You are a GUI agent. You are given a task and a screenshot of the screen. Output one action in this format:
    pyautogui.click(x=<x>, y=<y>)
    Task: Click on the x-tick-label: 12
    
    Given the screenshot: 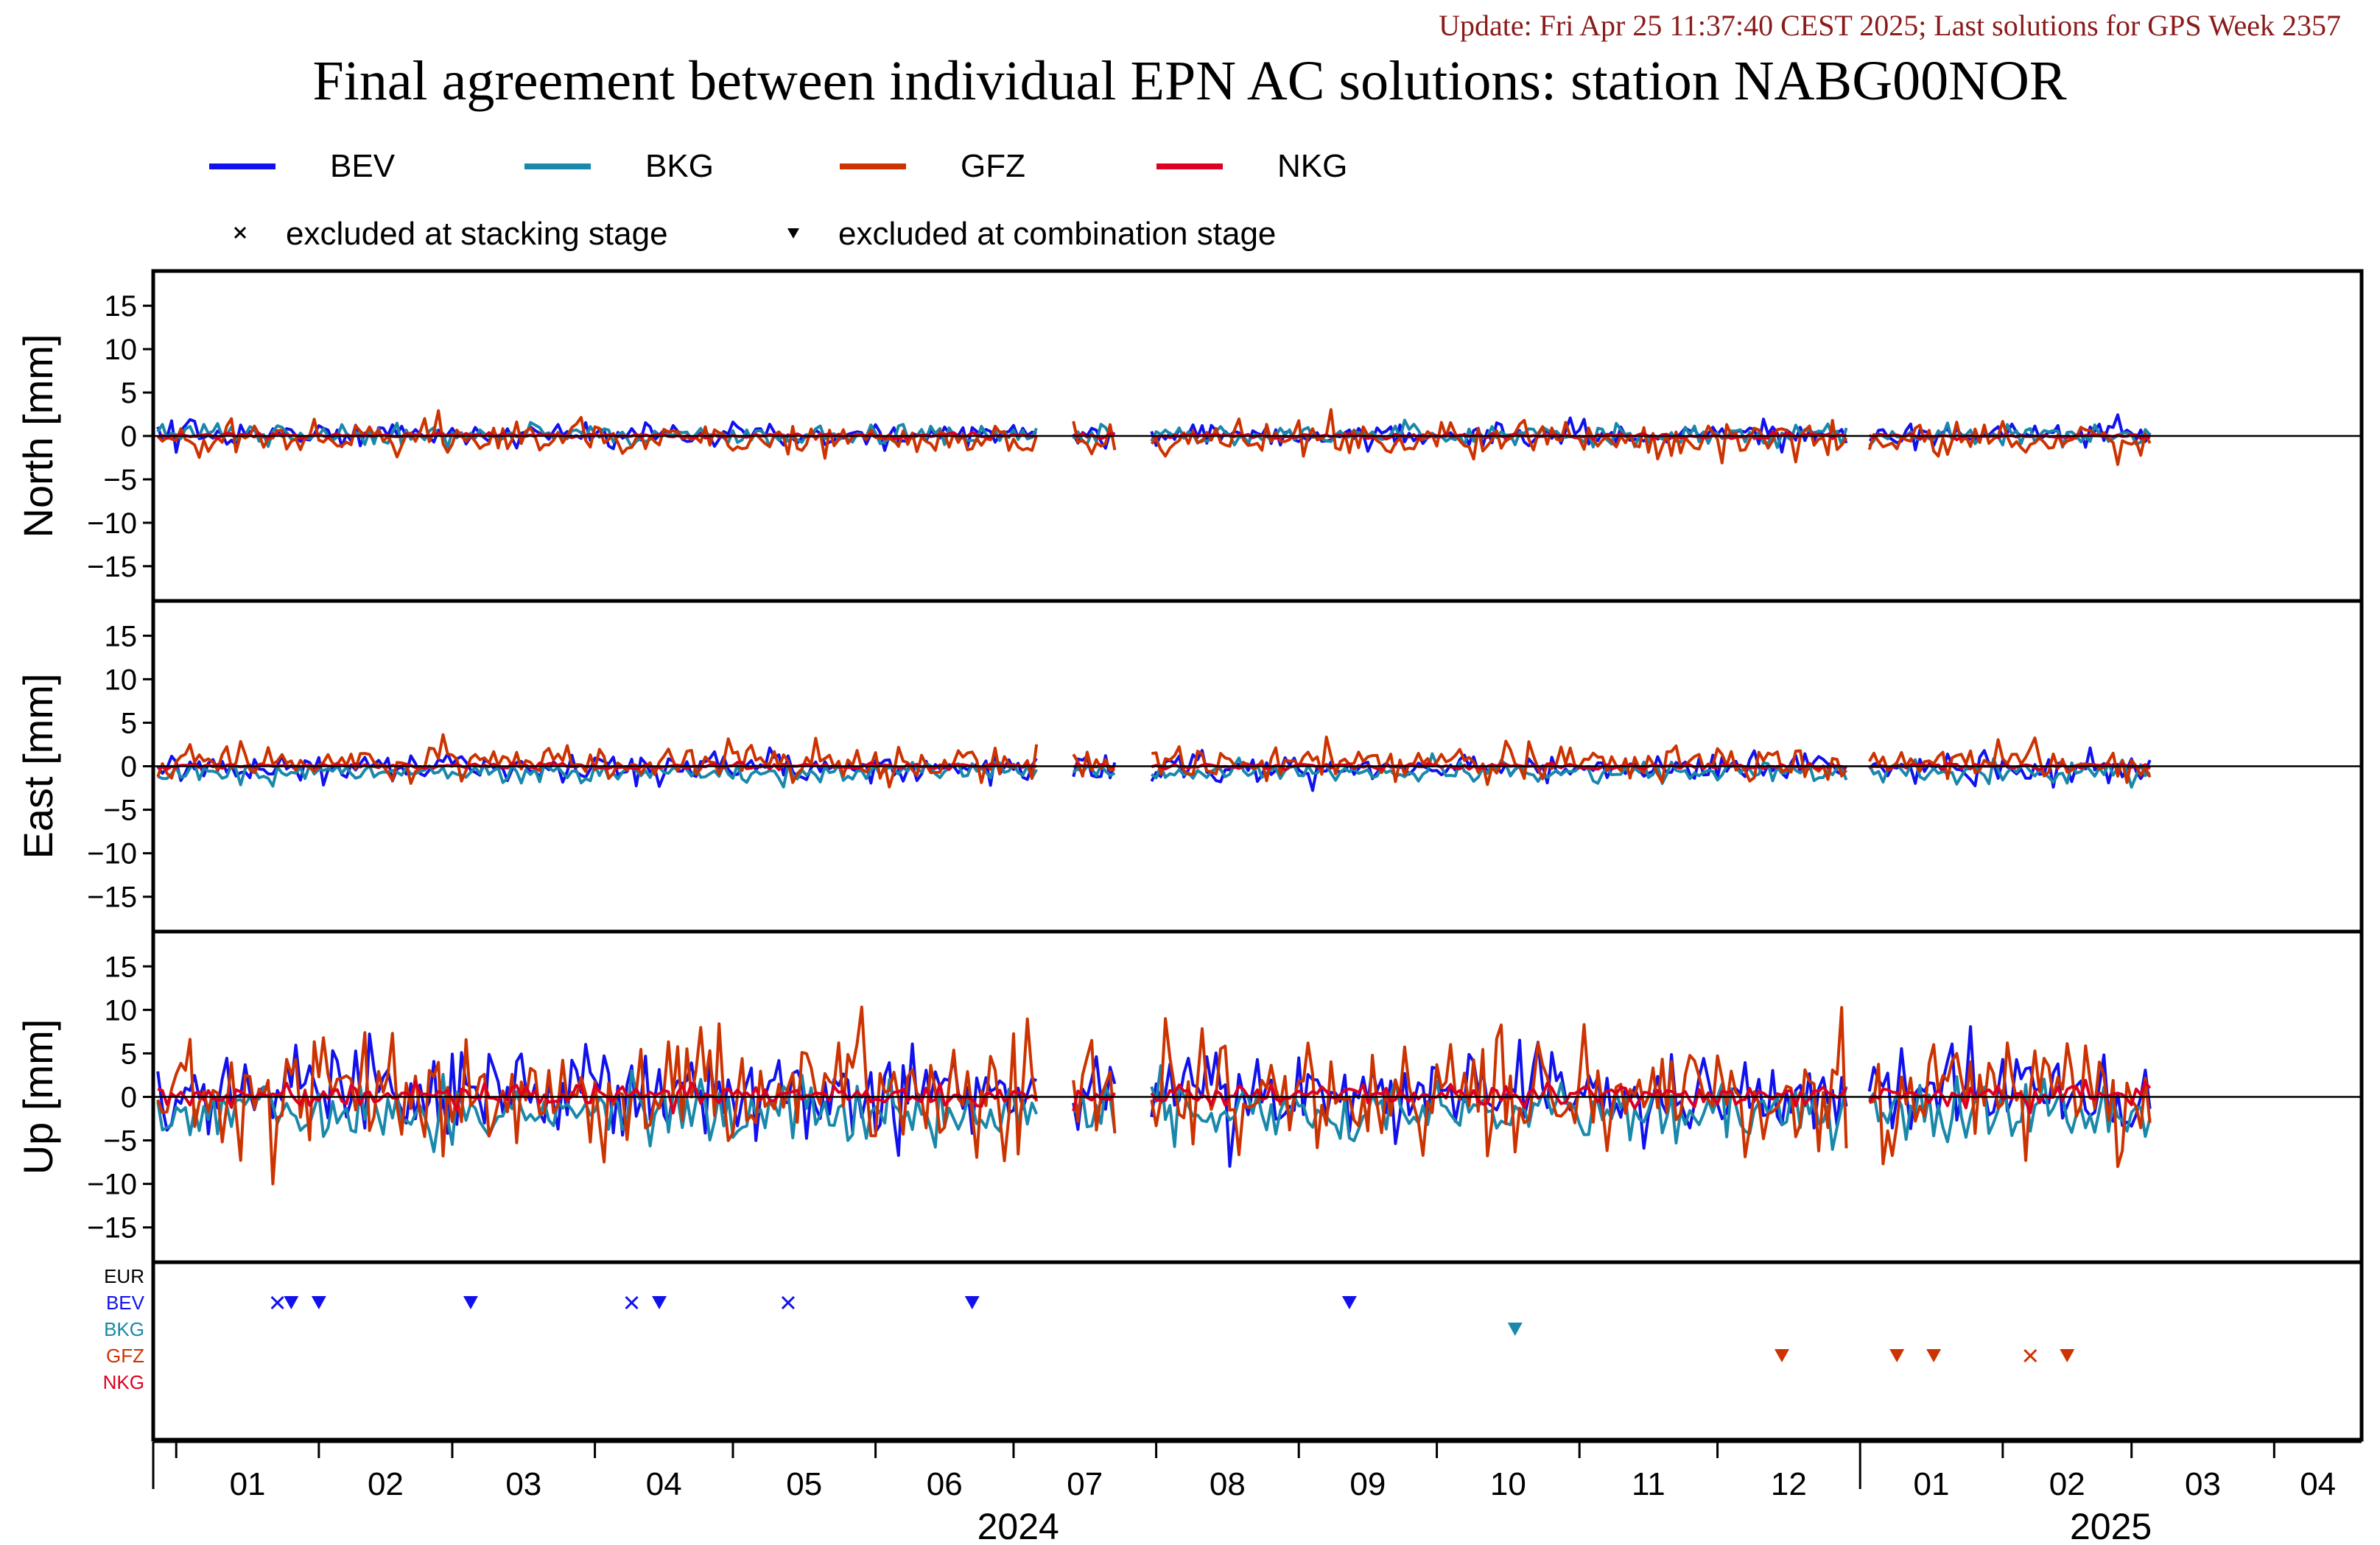 What is the action you would take?
    pyautogui.click(x=1789, y=1484)
    